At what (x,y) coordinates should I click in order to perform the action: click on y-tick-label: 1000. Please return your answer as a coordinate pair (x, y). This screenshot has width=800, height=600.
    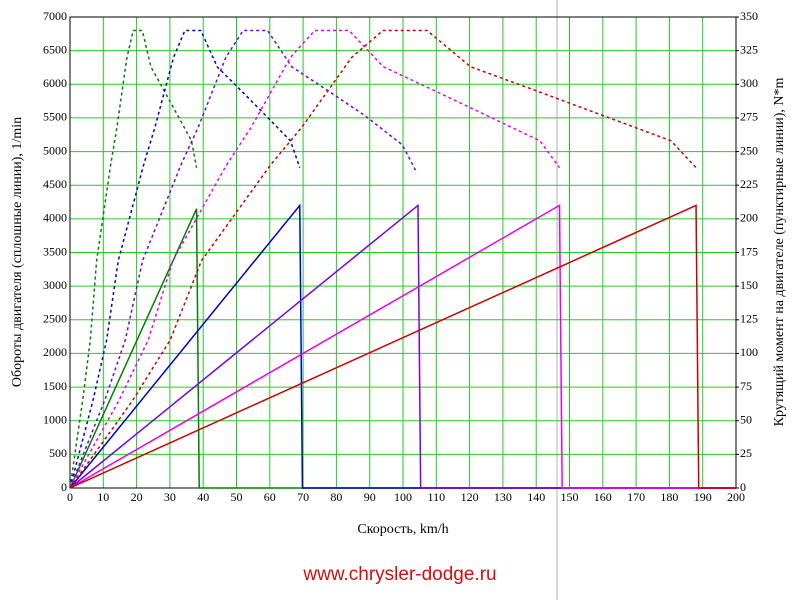
    Looking at the image, I should click on (55, 419).